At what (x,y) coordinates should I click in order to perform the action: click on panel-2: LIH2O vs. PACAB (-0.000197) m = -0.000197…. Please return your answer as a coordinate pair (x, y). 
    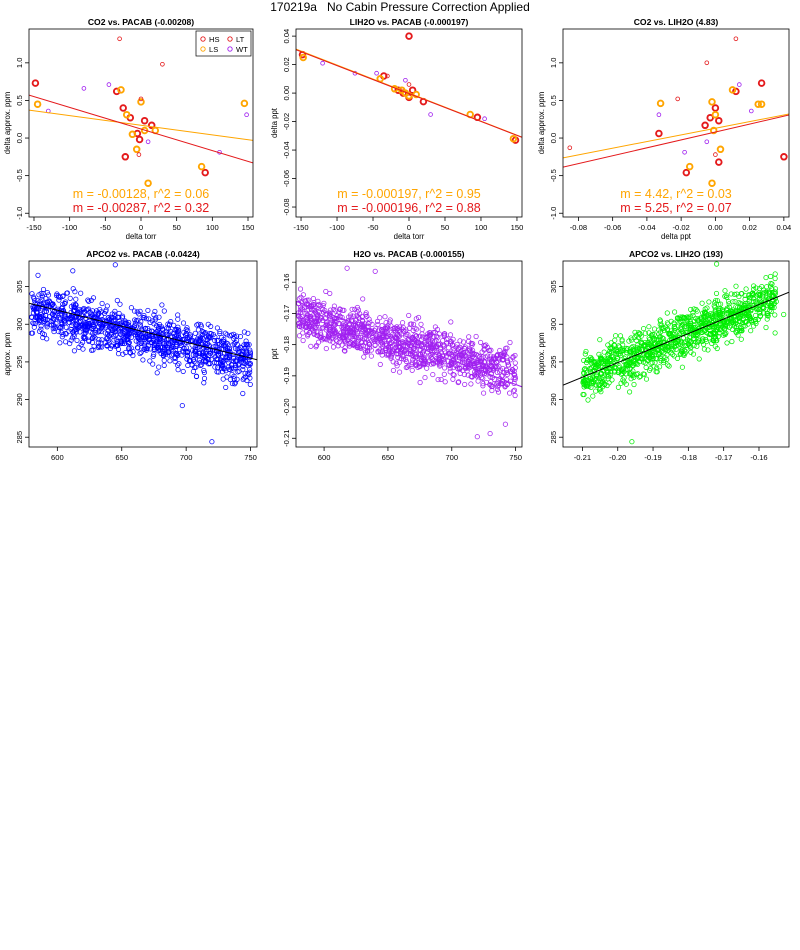
    Looking at the image, I should click on (396, 129).